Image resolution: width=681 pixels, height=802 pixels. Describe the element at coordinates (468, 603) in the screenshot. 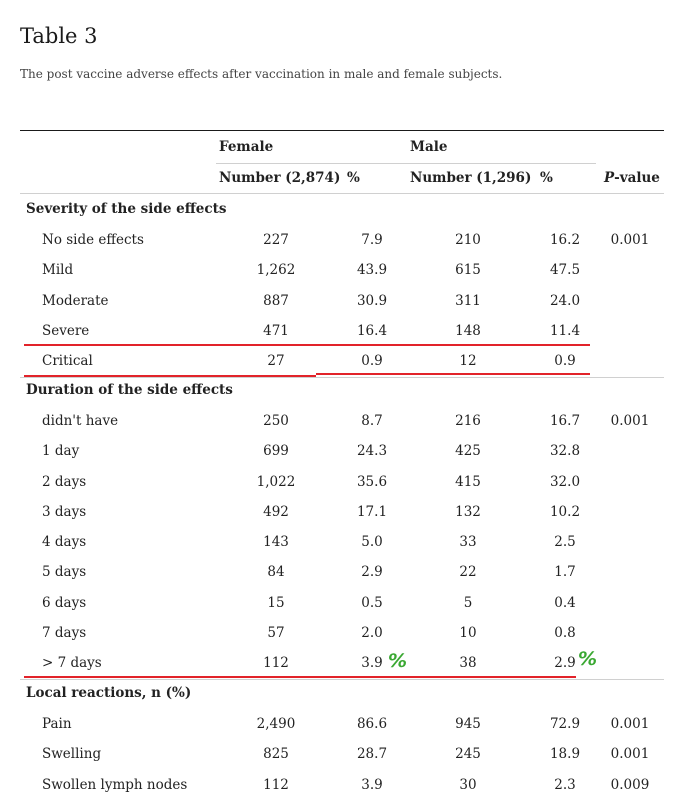

I see `cell-m-n: 5` at that location.